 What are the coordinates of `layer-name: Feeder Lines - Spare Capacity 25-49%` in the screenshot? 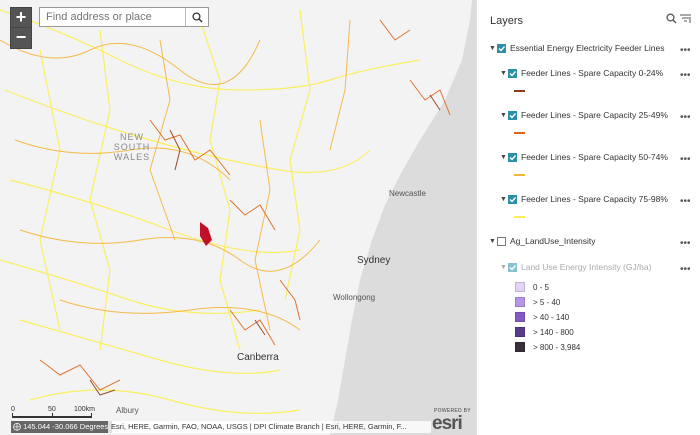 It's located at (594, 115).